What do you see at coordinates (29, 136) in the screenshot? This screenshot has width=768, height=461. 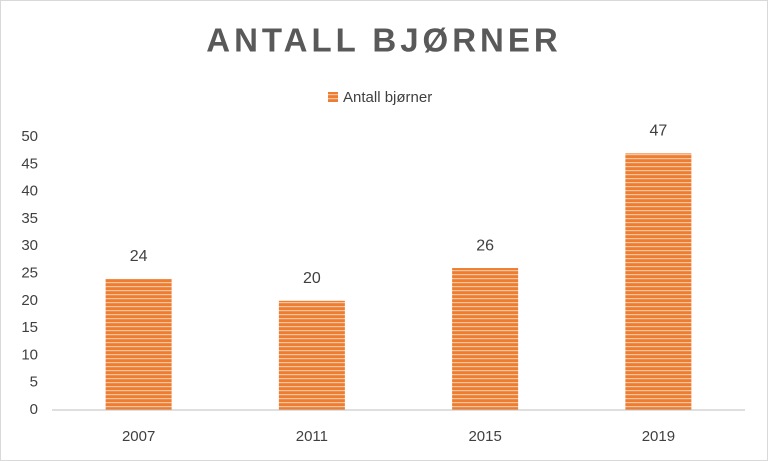 I see `y-tick-label: 50` at bounding box center [29, 136].